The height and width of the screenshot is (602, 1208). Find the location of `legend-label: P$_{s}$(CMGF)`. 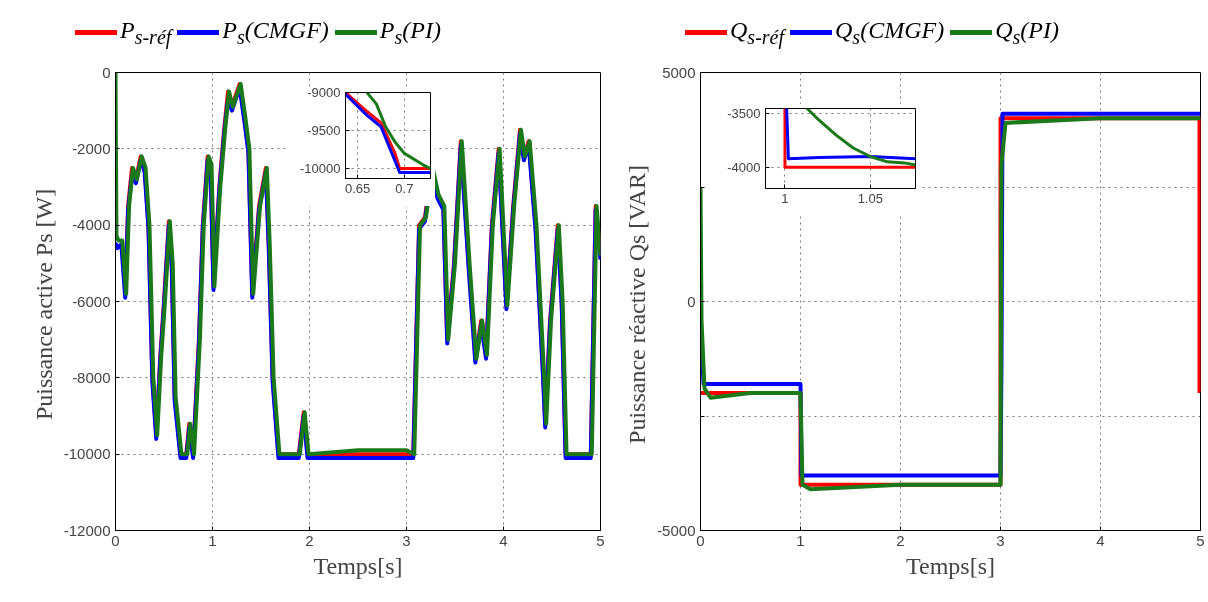

legend-label: P$_{s}$(CMGF) is located at coordinates (275, 32).